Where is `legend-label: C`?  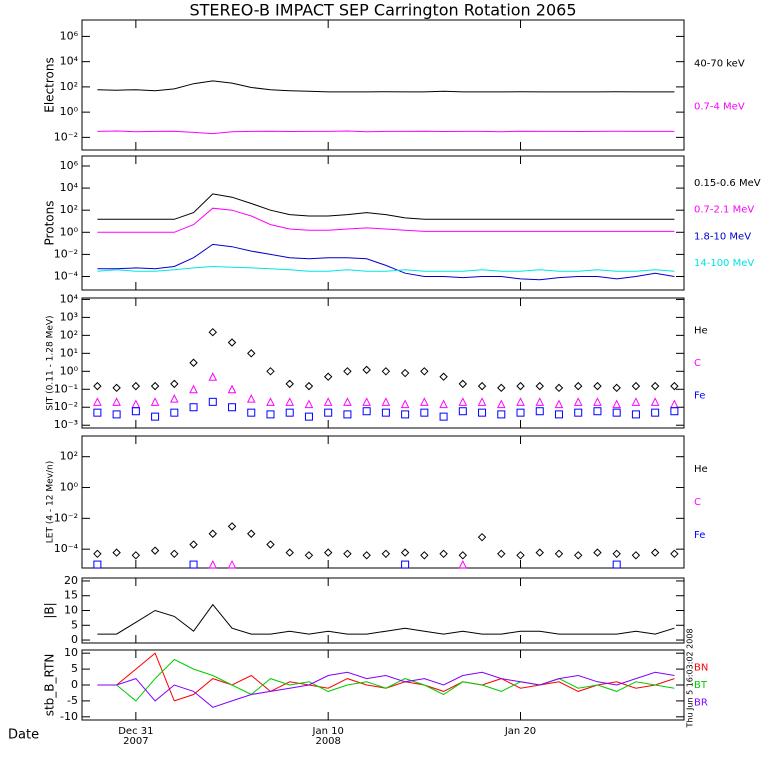 legend-label: C is located at coordinates (697, 502).